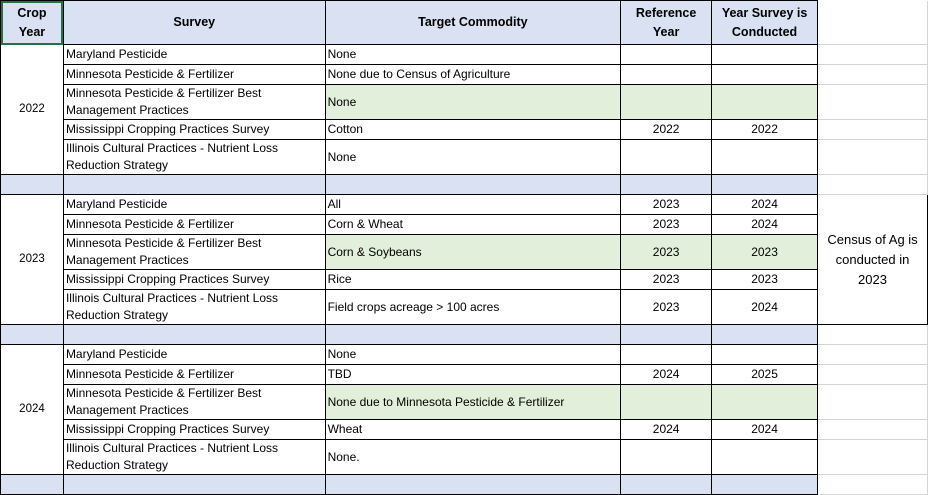  What do you see at coordinates (666, 22) in the screenshot?
I see `header-reference-year: Reference Year` at bounding box center [666, 22].